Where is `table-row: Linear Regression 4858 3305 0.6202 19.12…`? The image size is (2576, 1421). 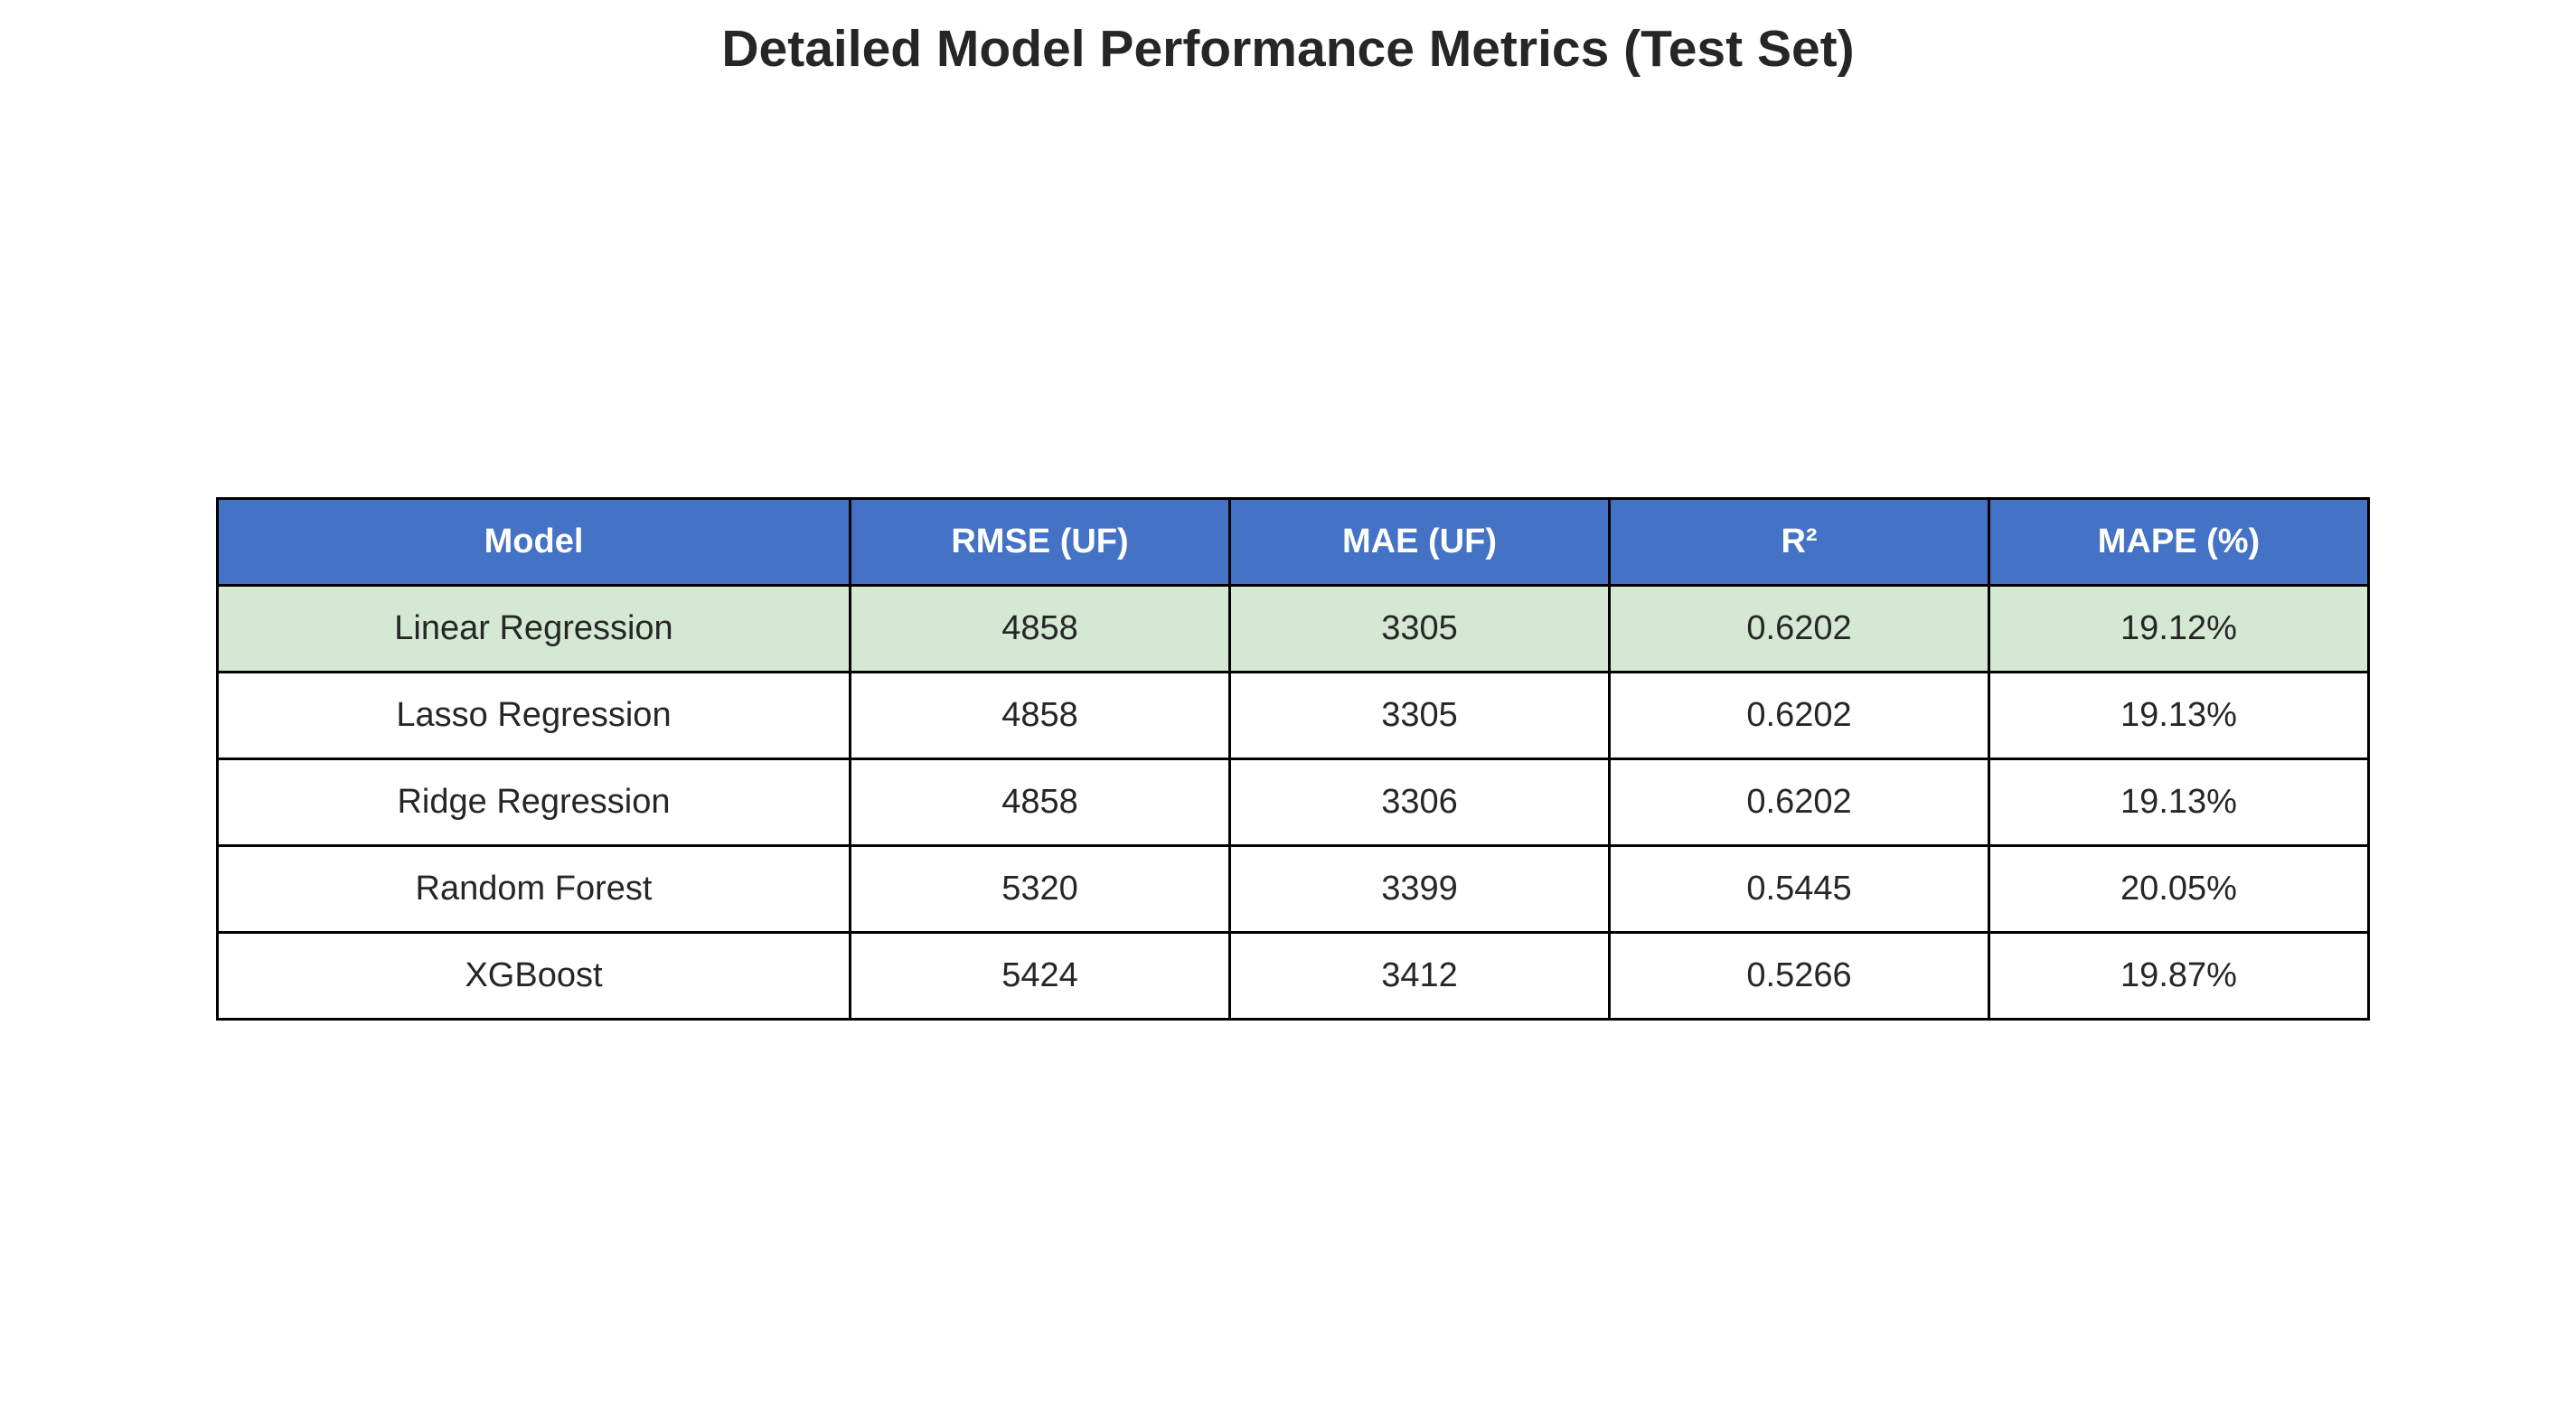 table-row: Linear Regression 4858 3305 0.6202 19.12… is located at coordinates (1293, 628).